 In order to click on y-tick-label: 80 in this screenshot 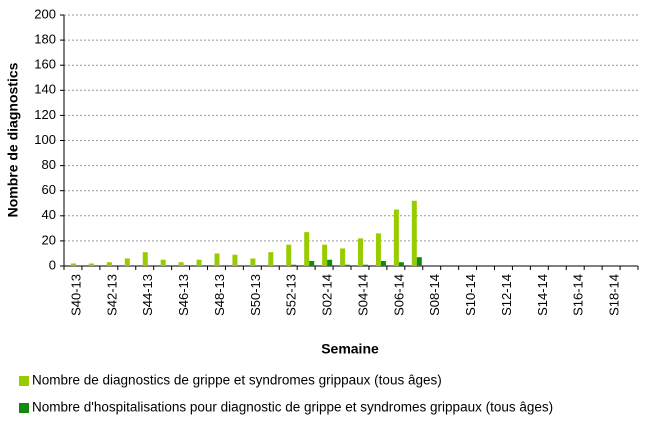, I will do `click(49, 164)`.